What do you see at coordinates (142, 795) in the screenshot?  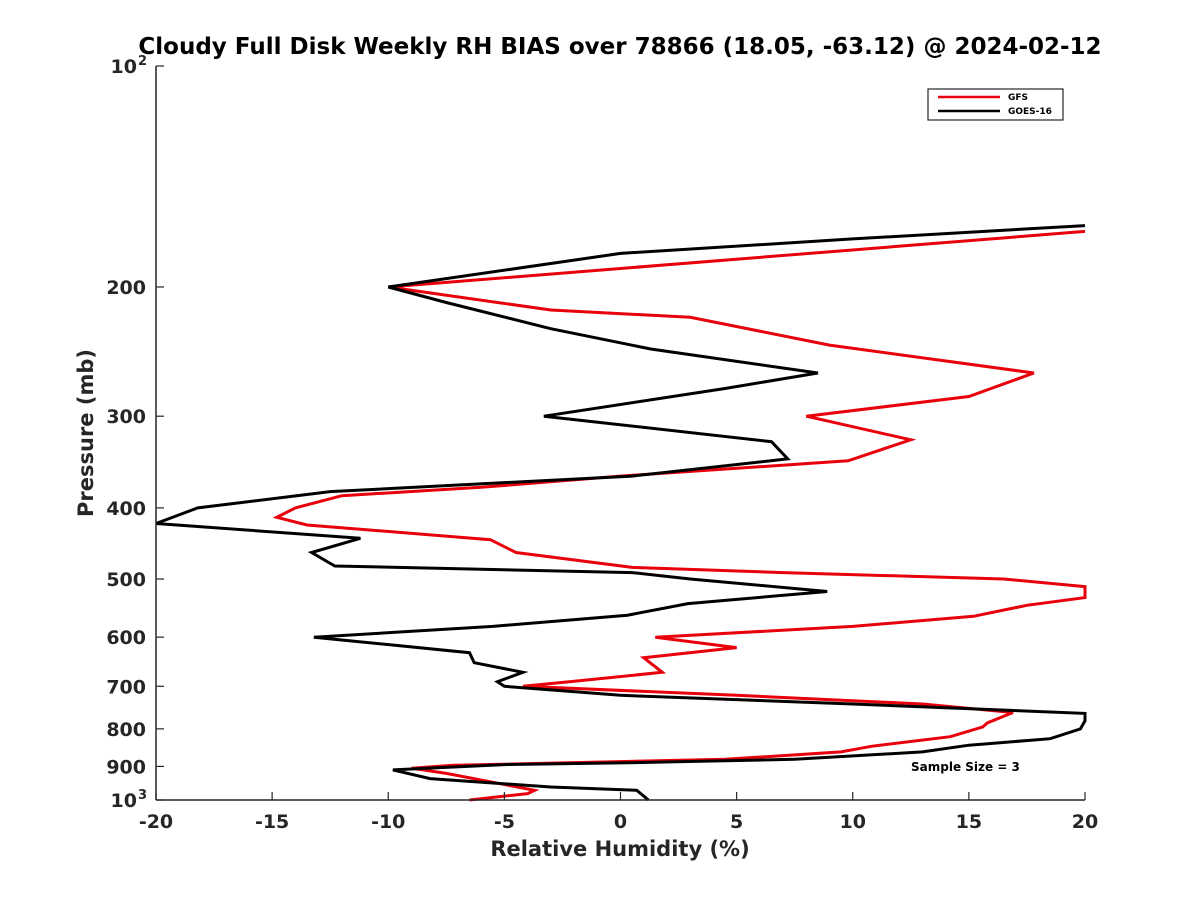 I see `y-tick-exponent: 3` at bounding box center [142, 795].